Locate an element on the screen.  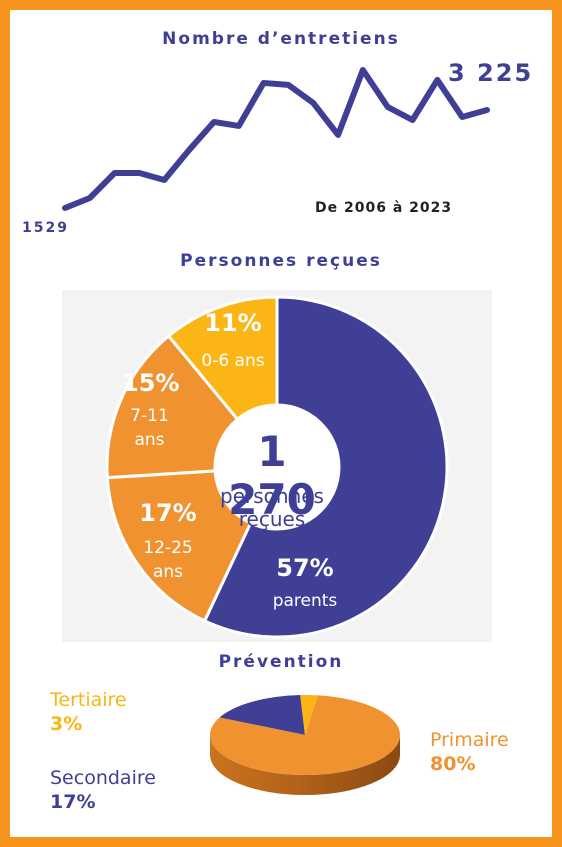
segment-label: parents is located at coordinates (305, 601).